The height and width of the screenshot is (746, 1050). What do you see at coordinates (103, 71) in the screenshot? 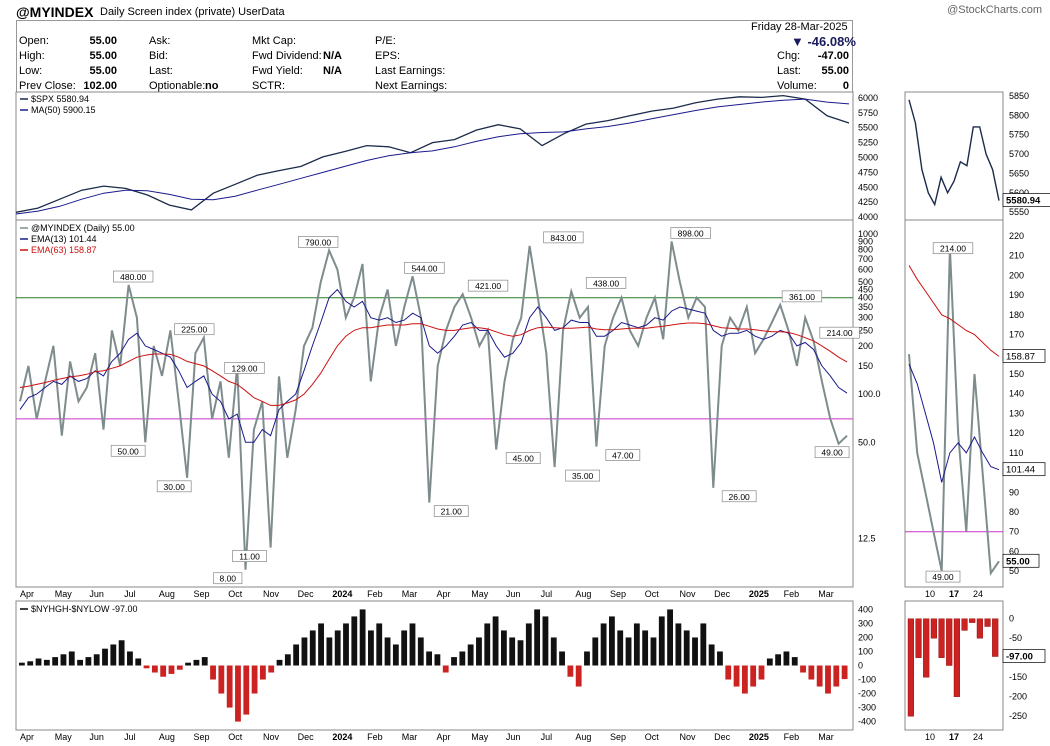
I see `quote-value: 55.00` at bounding box center [103, 71].